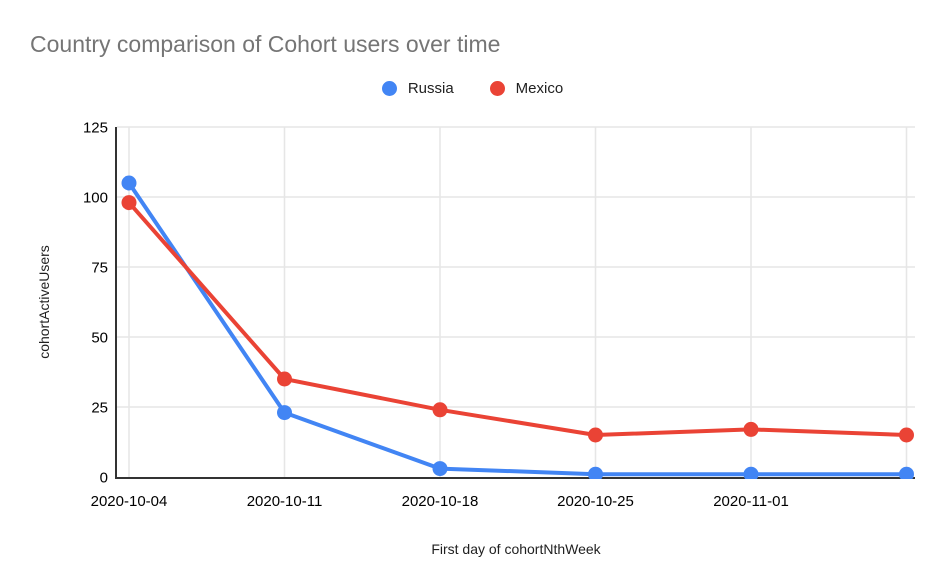  Describe the element at coordinates (95, 128) in the screenshot. I see `y-tick-label: 125` at that location.